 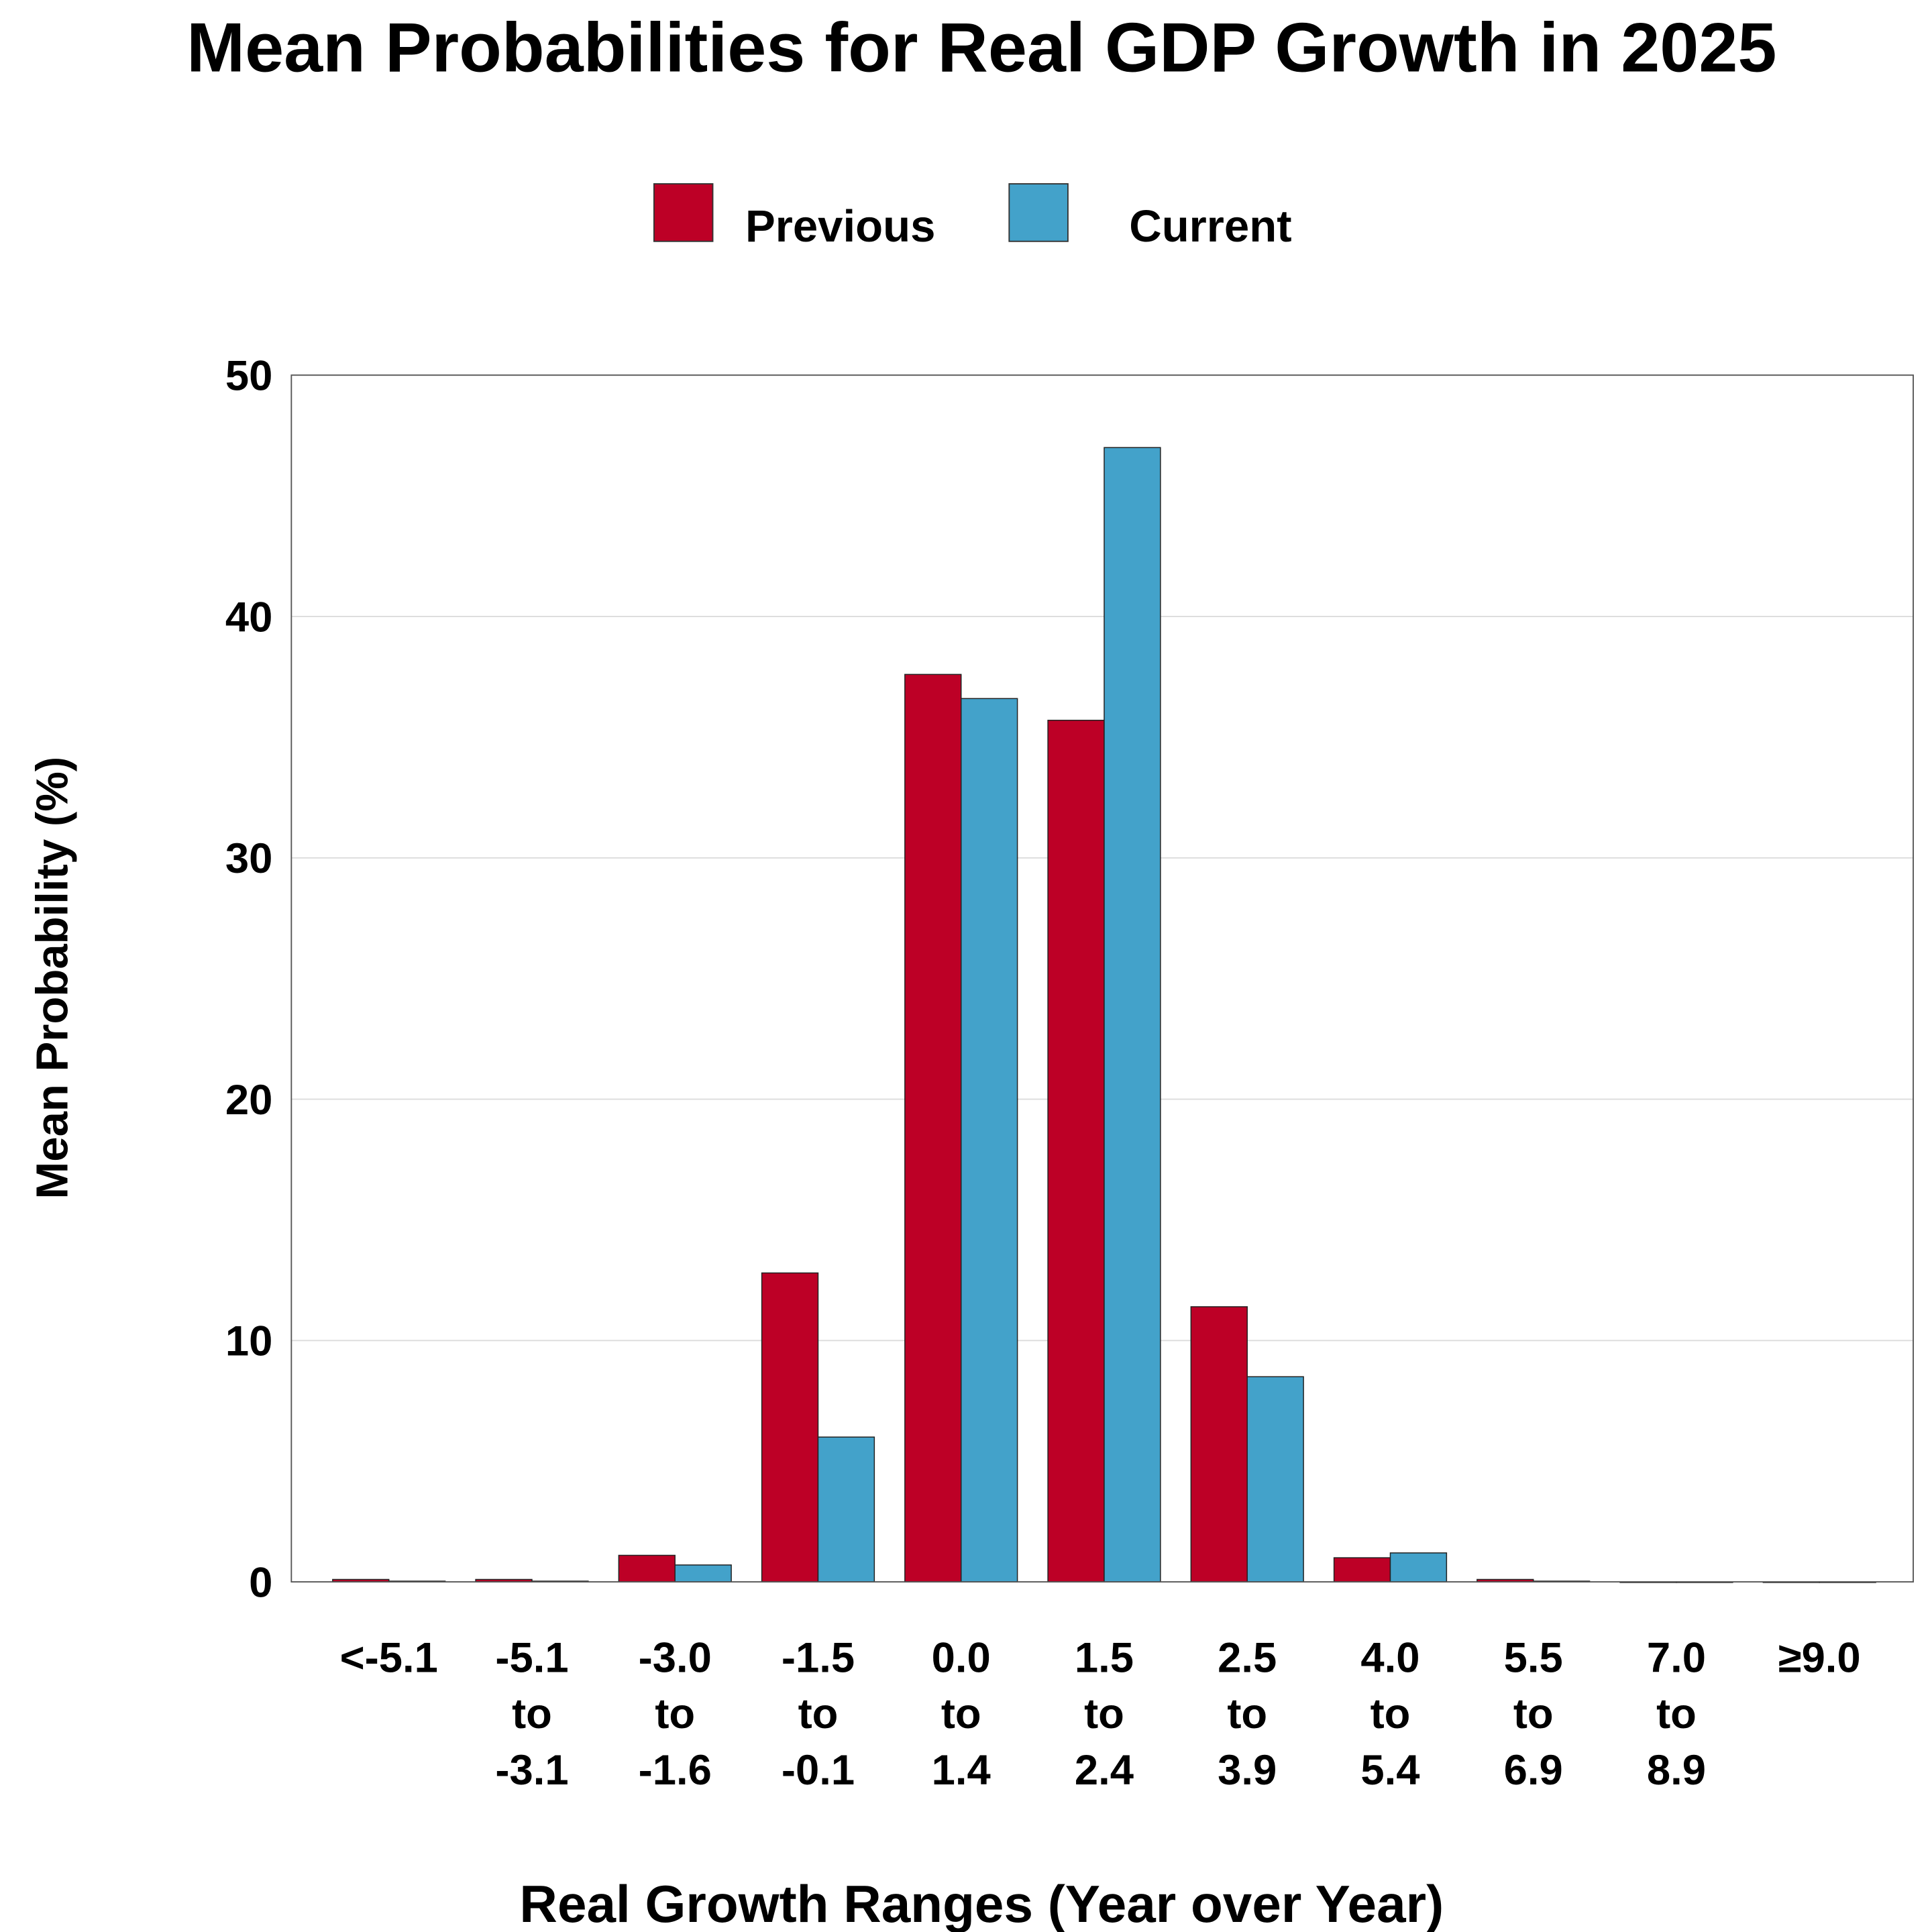 What do you see at coordinates (1104, 1657) in the screenshot?
I see `x-tick-label: 1.5` at bounding box center [1104, 1657].